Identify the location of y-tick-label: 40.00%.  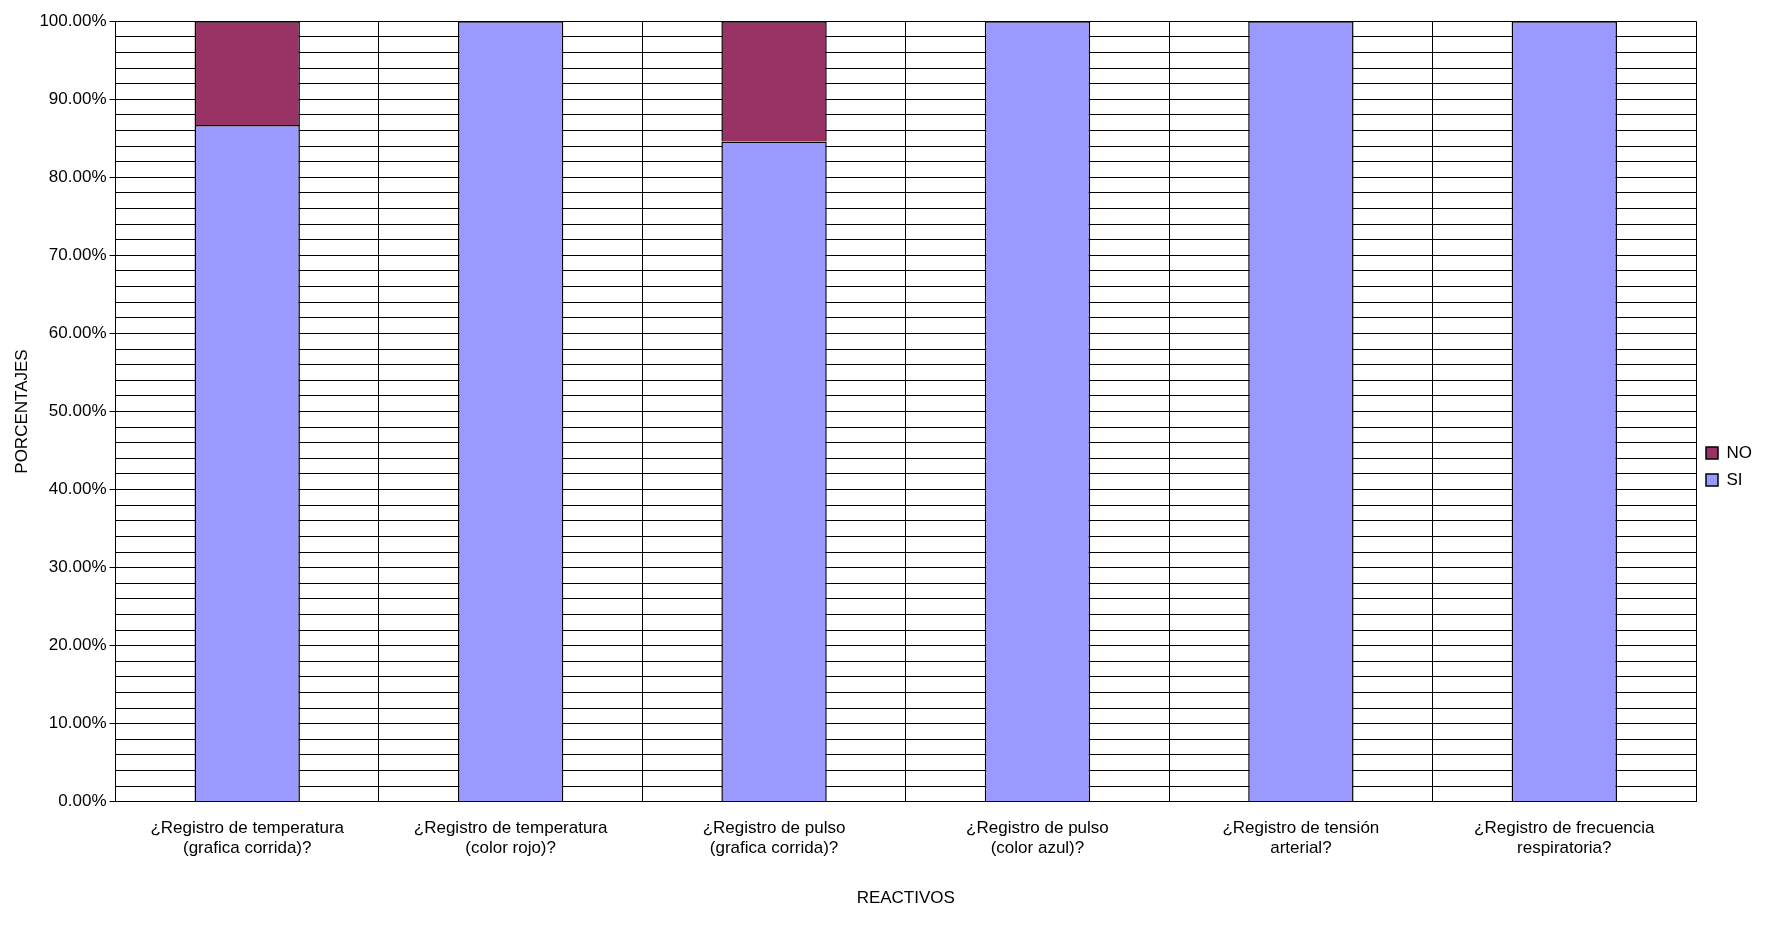
(77, 489).